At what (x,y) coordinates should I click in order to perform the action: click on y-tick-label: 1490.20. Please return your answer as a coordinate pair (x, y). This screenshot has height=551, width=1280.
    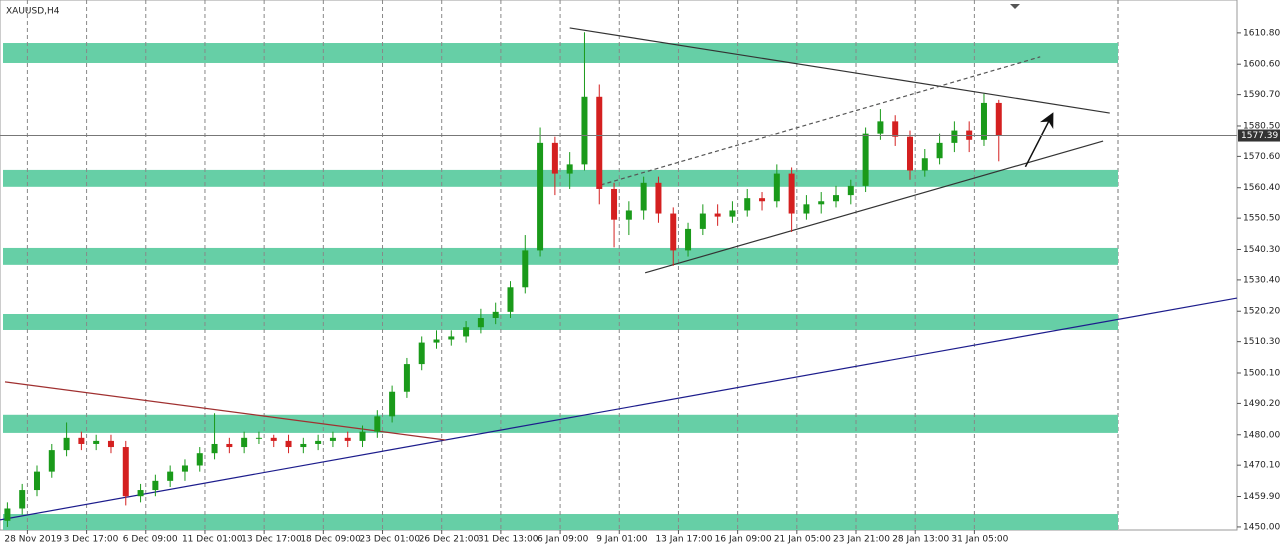
    Looking at the image, I should click on (1261, 404).